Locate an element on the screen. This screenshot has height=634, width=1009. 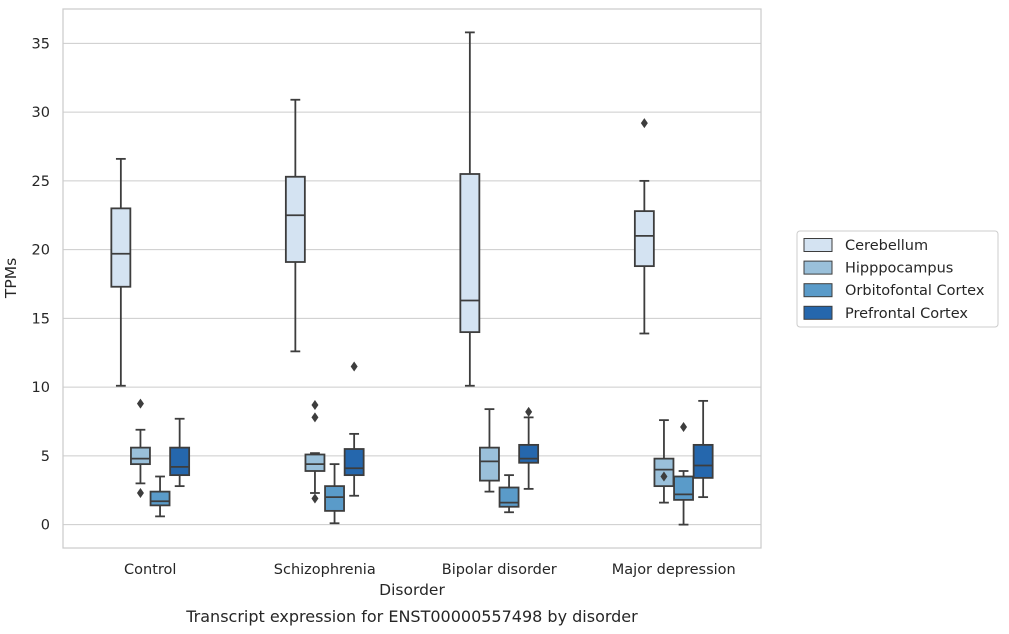
y-tick-label: 0 is located at coordinates (45, 526).